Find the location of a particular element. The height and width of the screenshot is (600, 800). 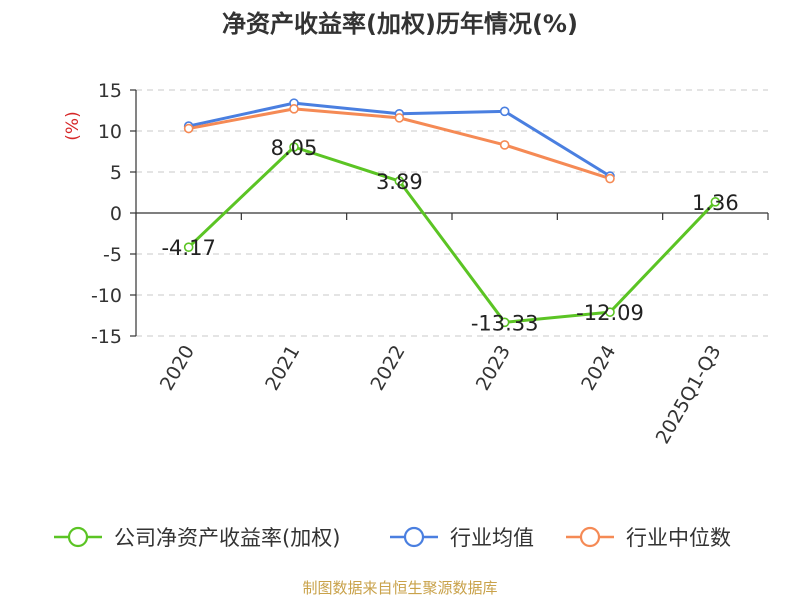

x-tick-label: 2024 is located at coordinates (598, 368).